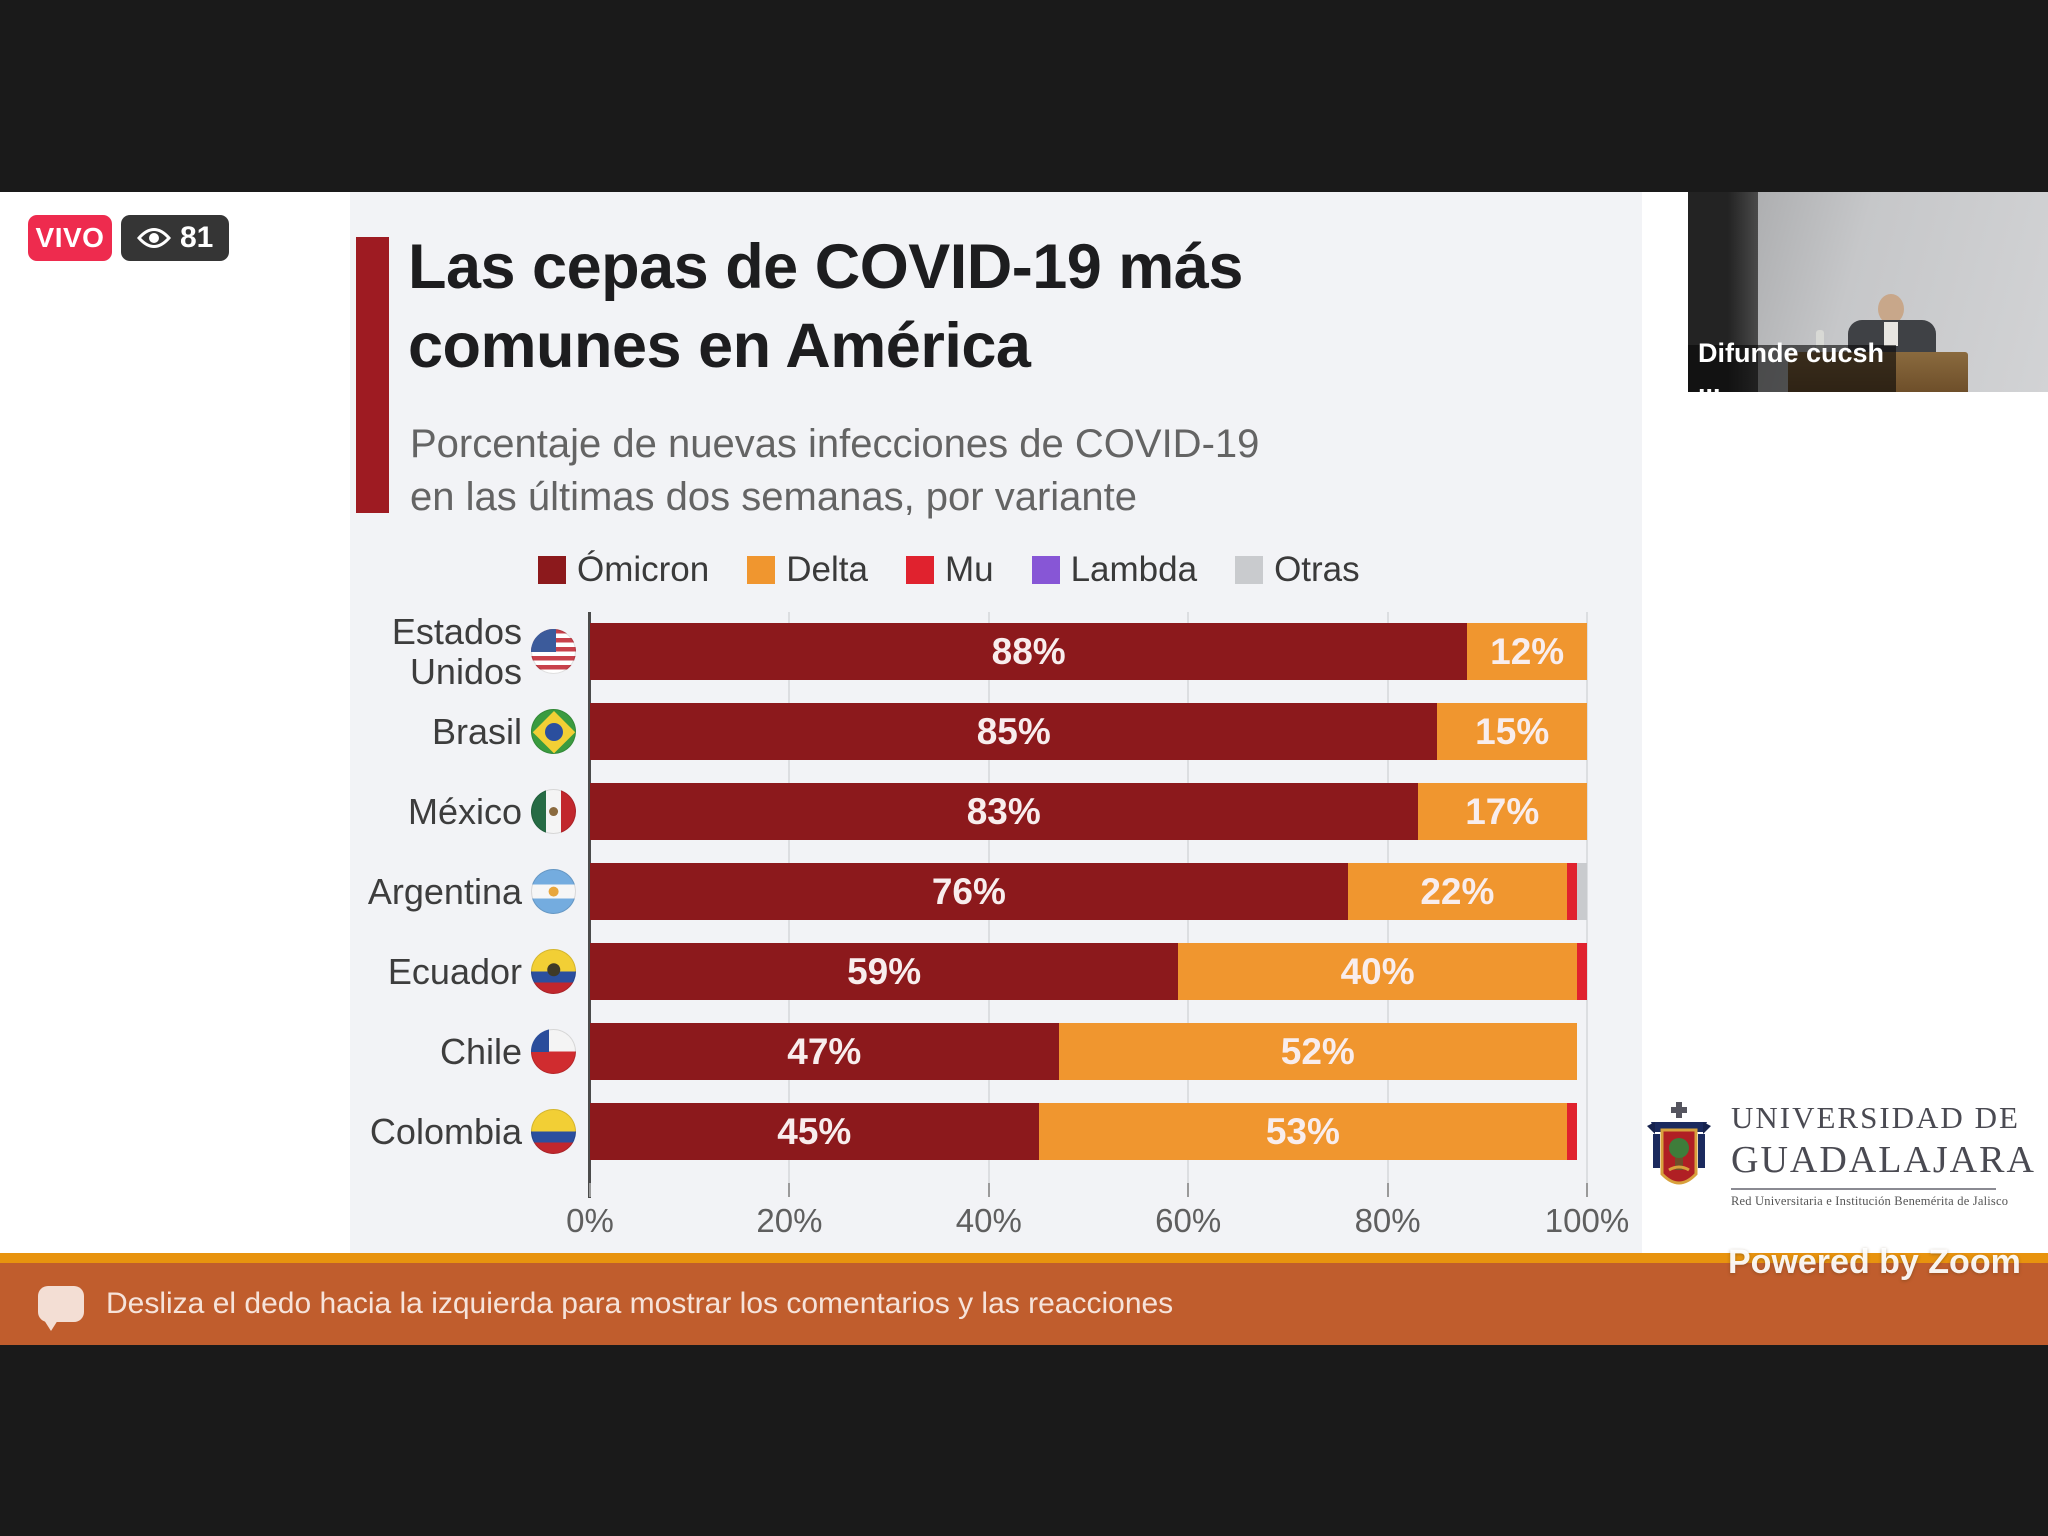 Image resolution: width=2048 pixels, height=1536 pixels. I want to click on bar-segment-delta: 15%, so click(1512, 731).